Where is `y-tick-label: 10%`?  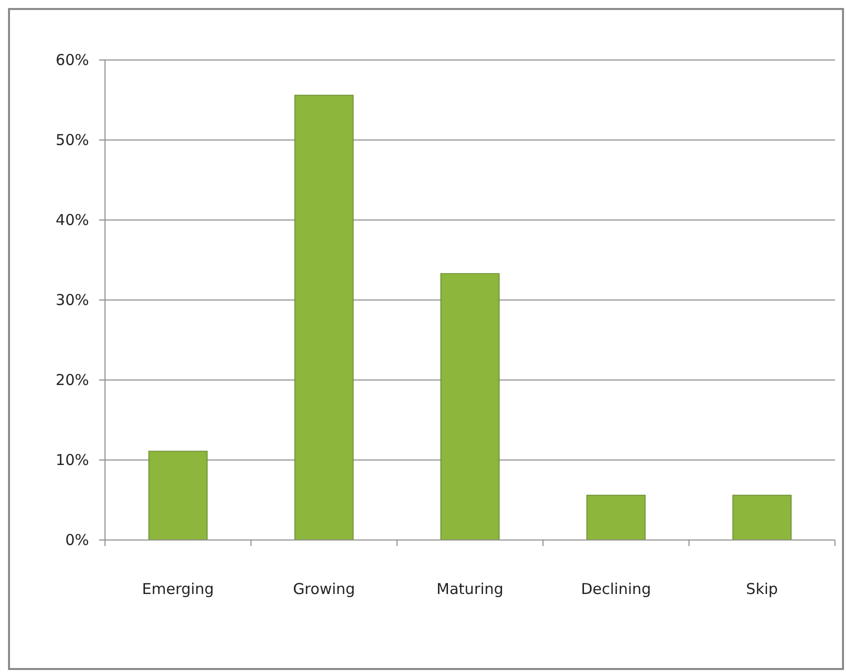
y-tick-label: 10% is located at coordinates (72, 459).